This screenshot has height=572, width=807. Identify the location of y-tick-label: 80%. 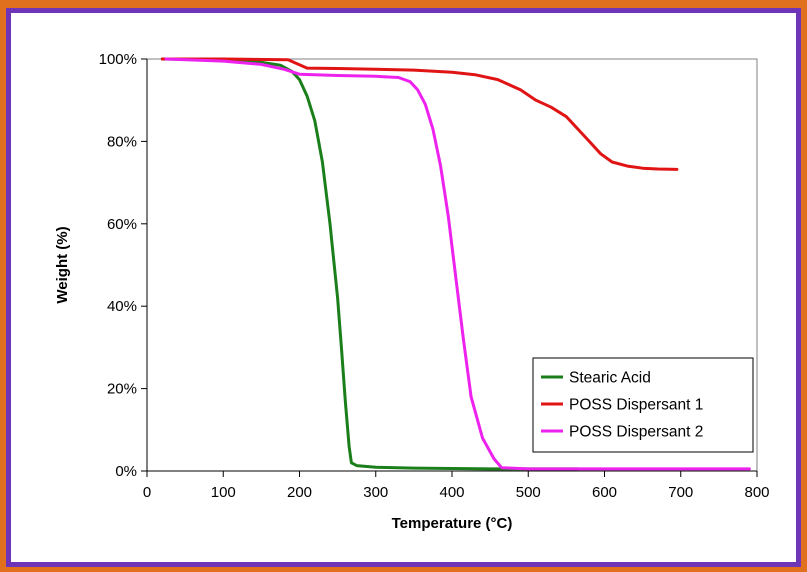
(122, 141).